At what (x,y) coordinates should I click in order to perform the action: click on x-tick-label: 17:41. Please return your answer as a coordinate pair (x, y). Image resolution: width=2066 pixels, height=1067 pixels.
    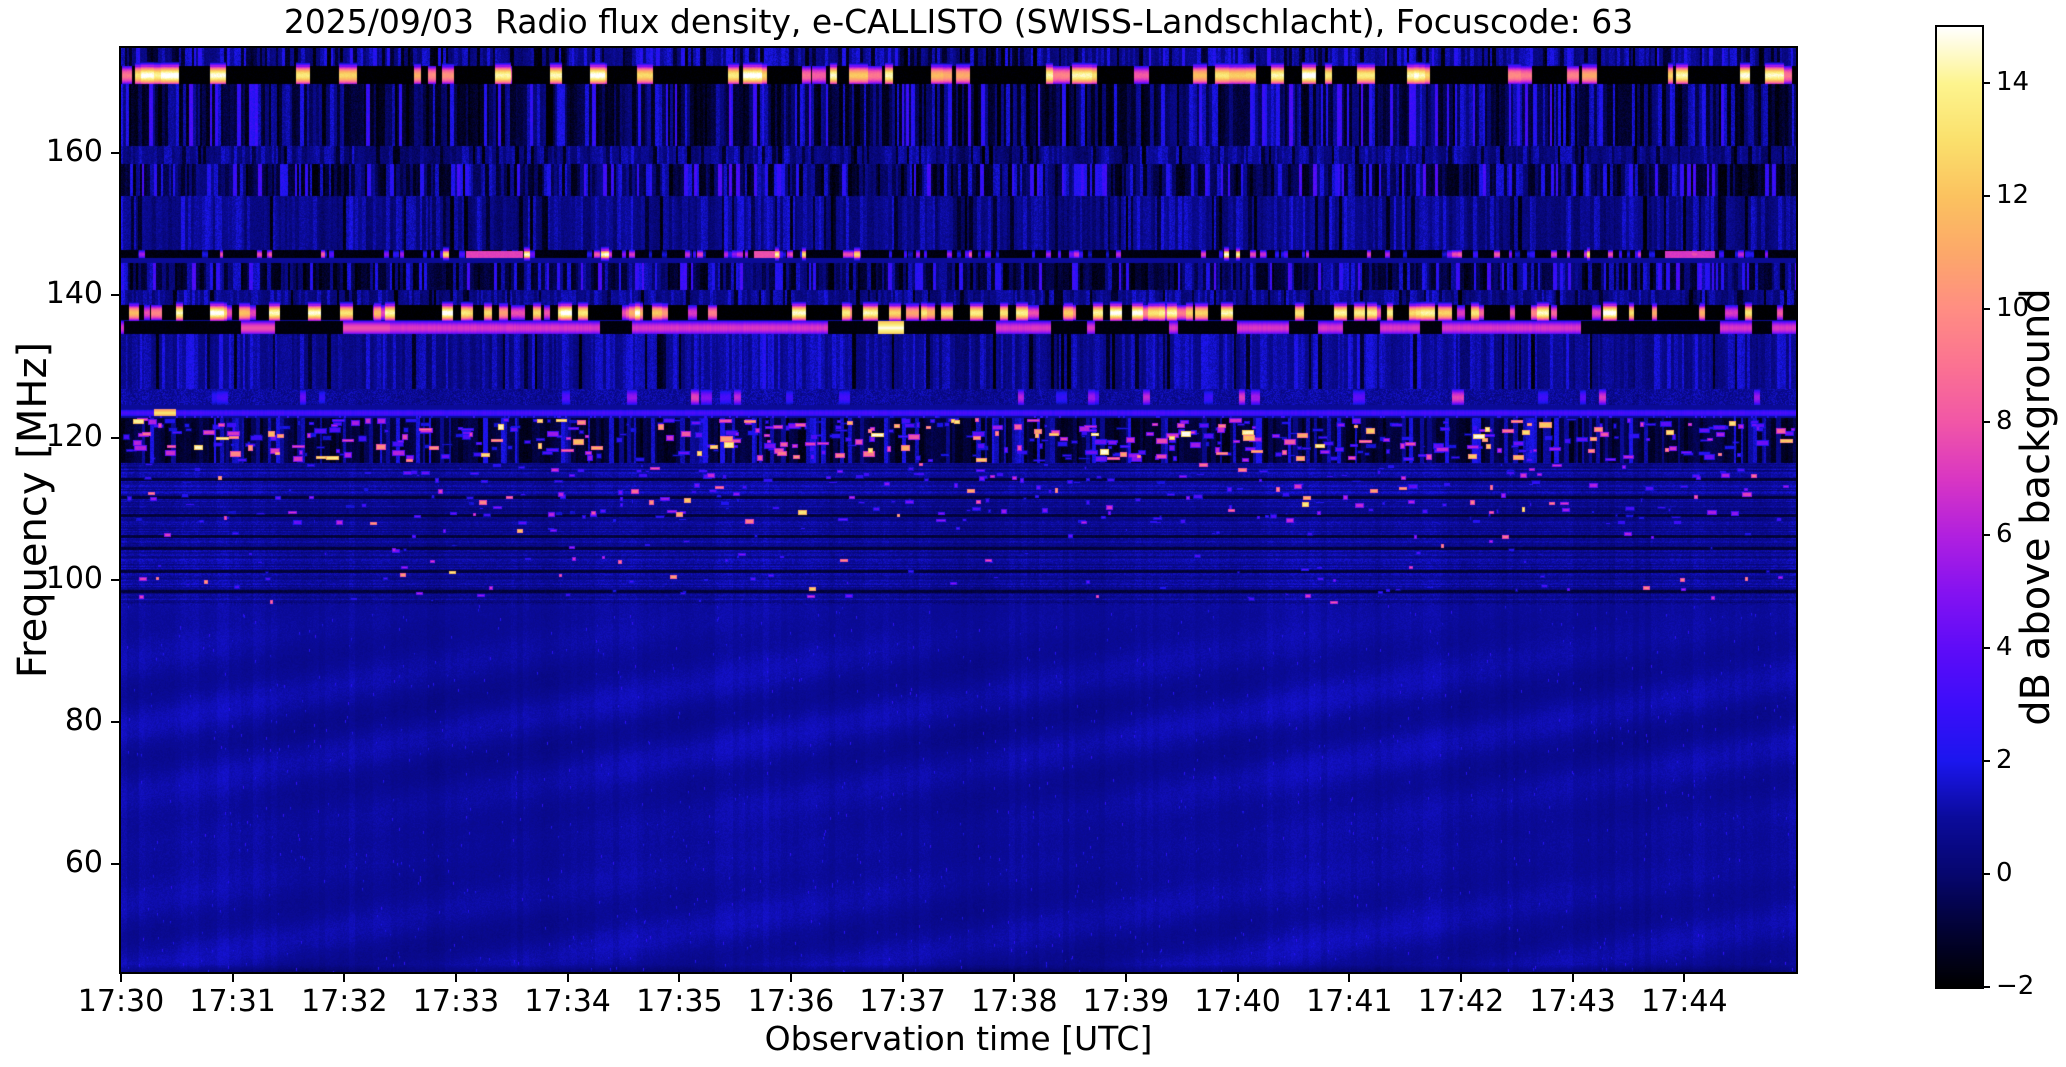
    Looking at the image, I should click on (1349, 1001).